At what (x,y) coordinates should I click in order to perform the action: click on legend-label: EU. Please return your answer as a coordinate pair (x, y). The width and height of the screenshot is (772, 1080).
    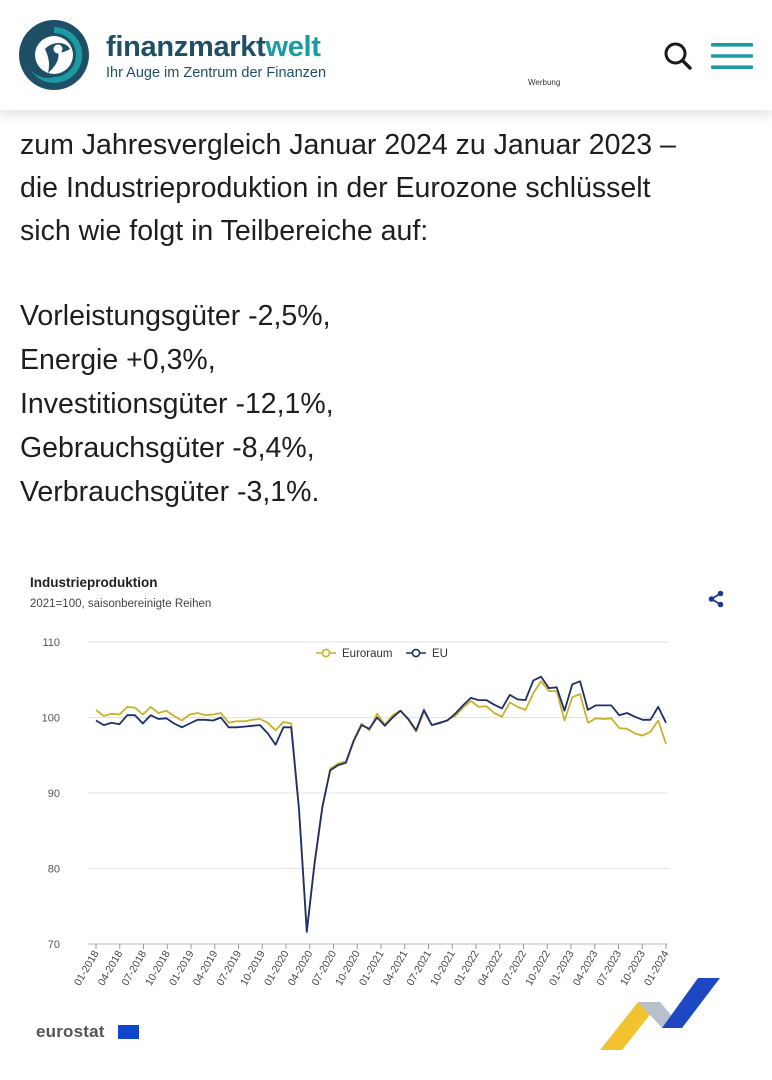
    Looking at the image, I should click on (440, 654).